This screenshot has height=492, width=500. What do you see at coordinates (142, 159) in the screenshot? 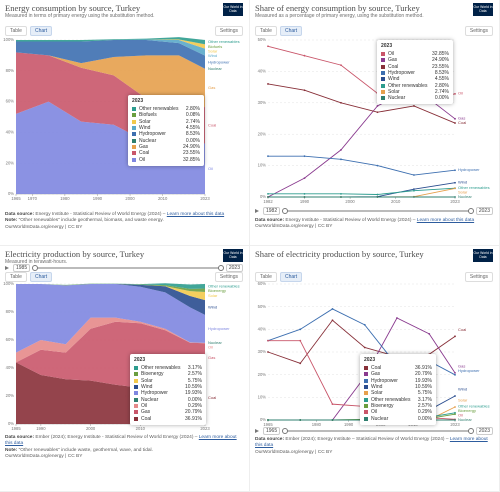
I see `tooltip-name: Oil` at bounding box center [142, 159].